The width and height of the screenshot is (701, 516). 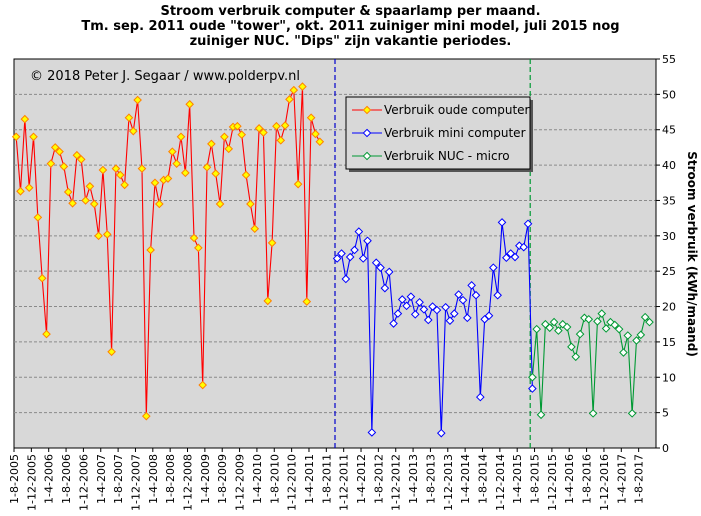 I want to click on x-tick-label: 1-8-2016, so click(x=587, y=479).